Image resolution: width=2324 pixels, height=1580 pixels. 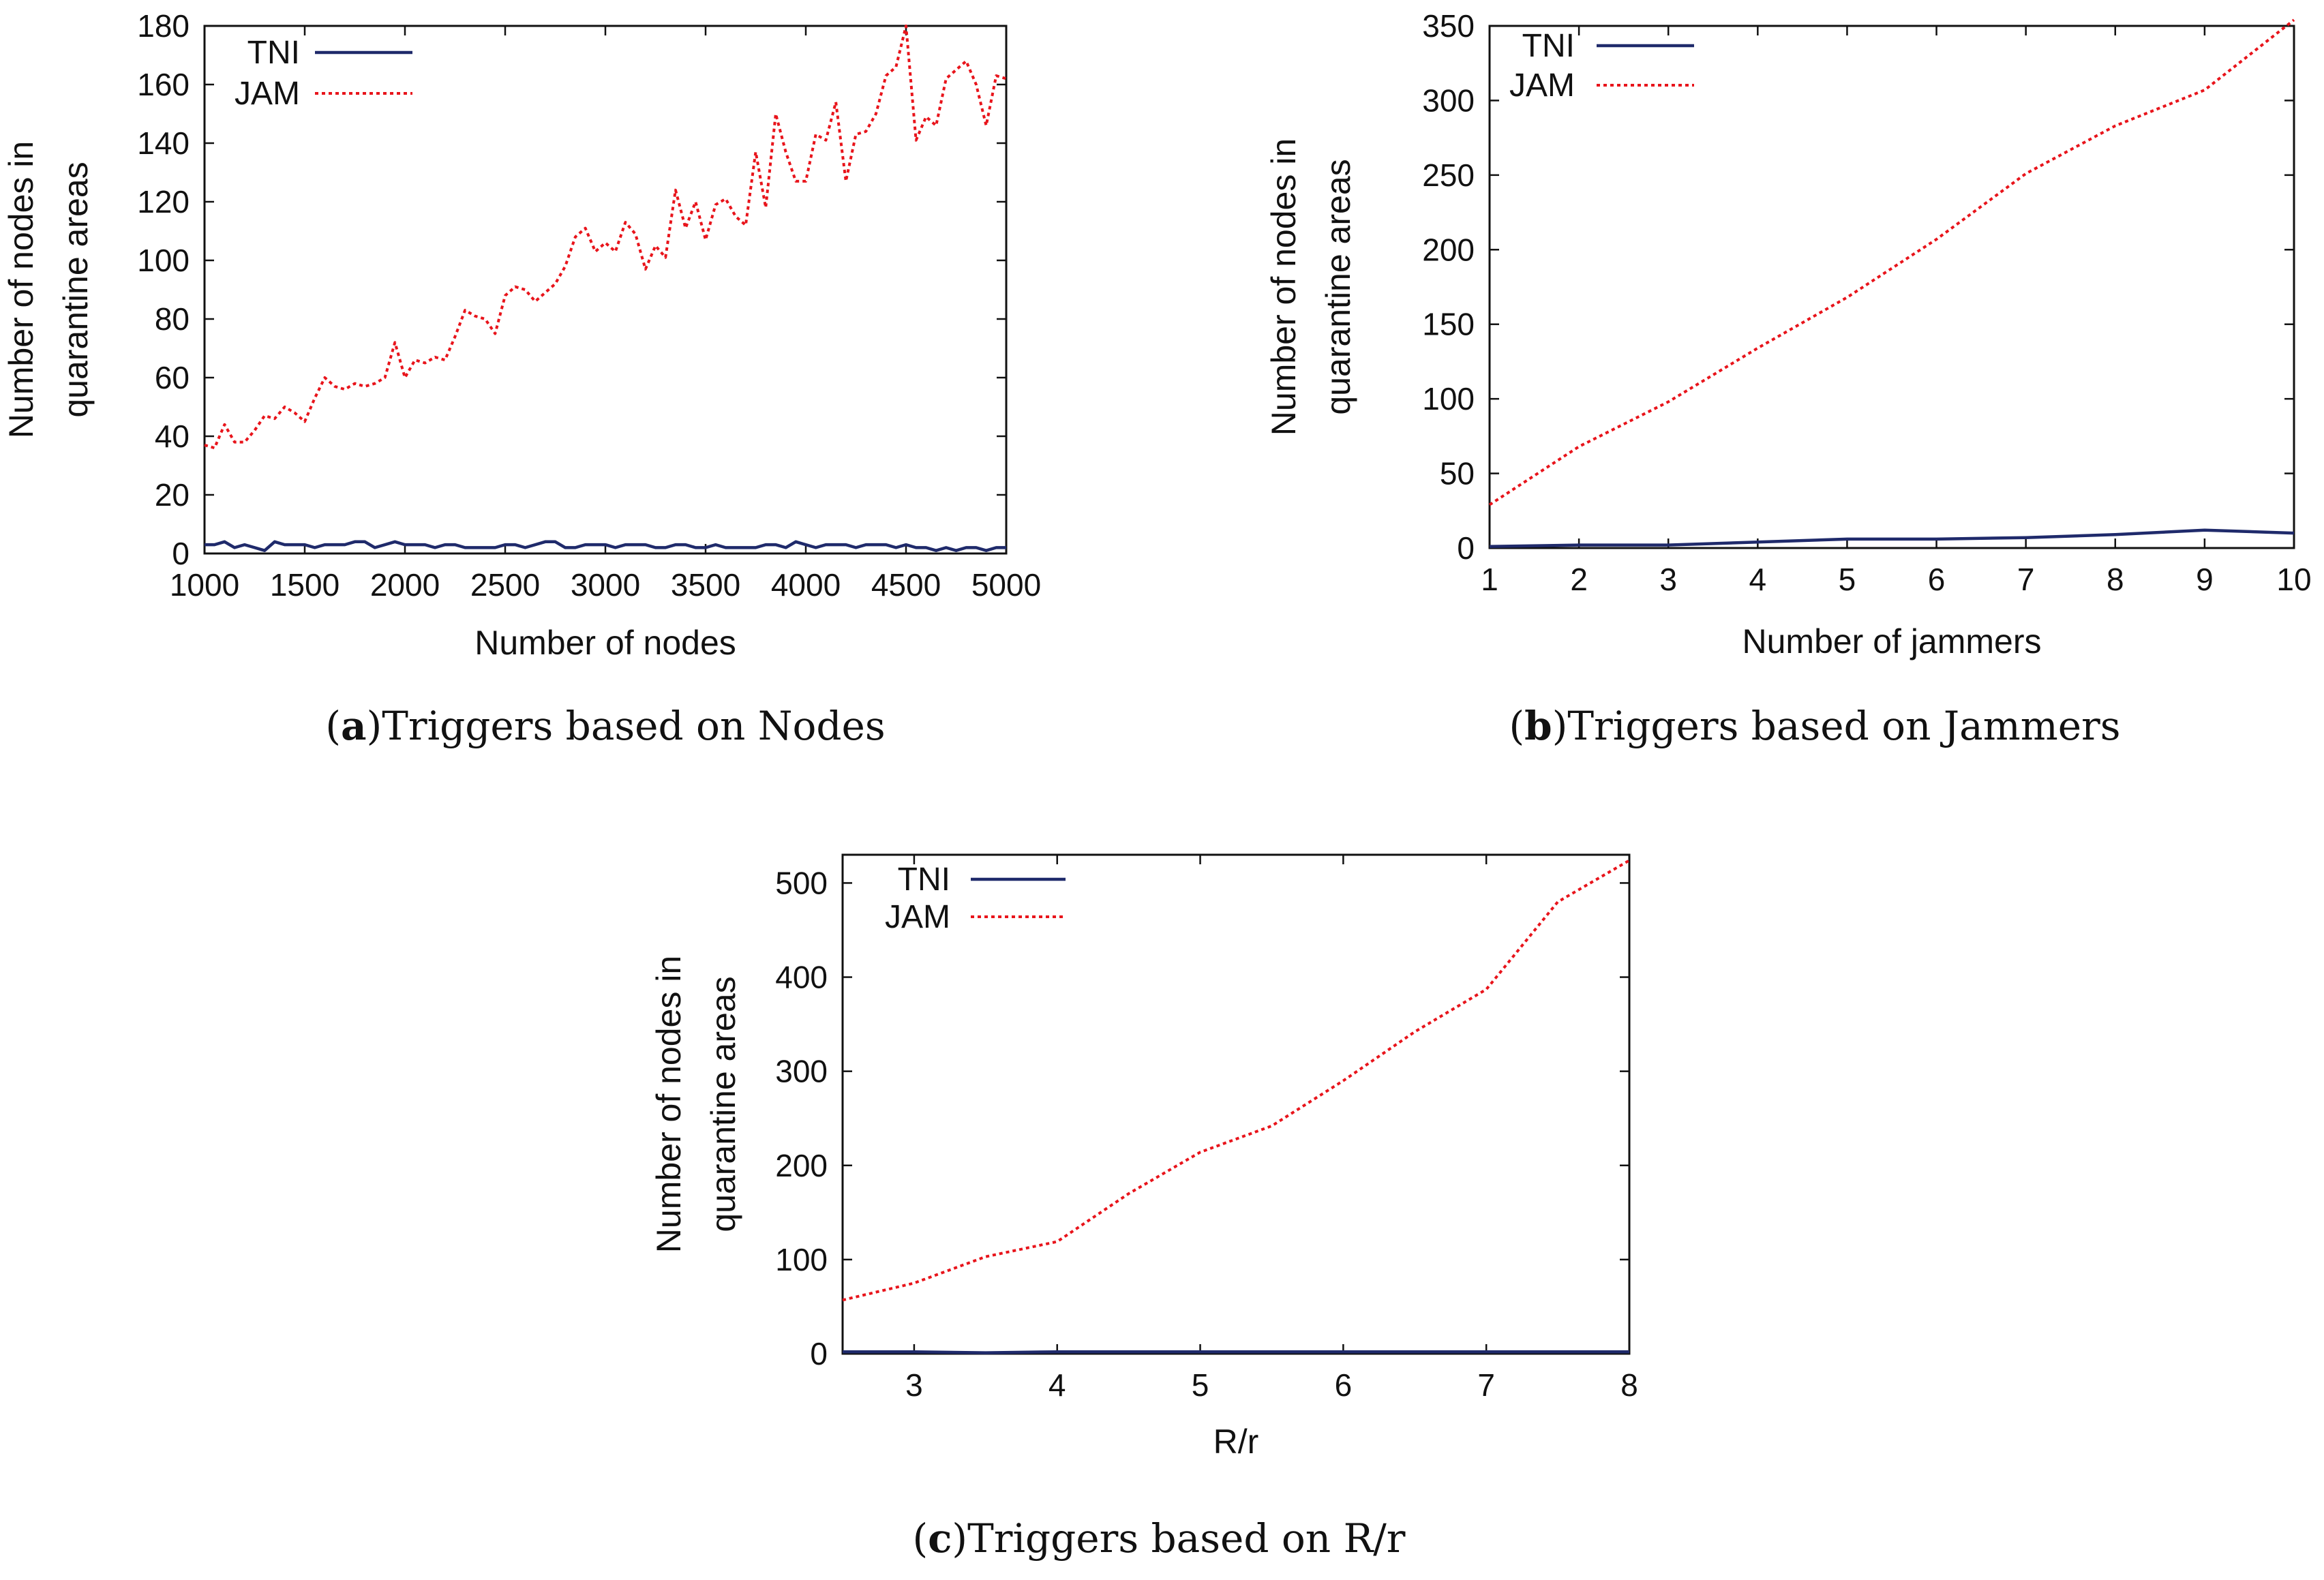 I want to click on y-tick-label: 140, so click(x=163, y=143).